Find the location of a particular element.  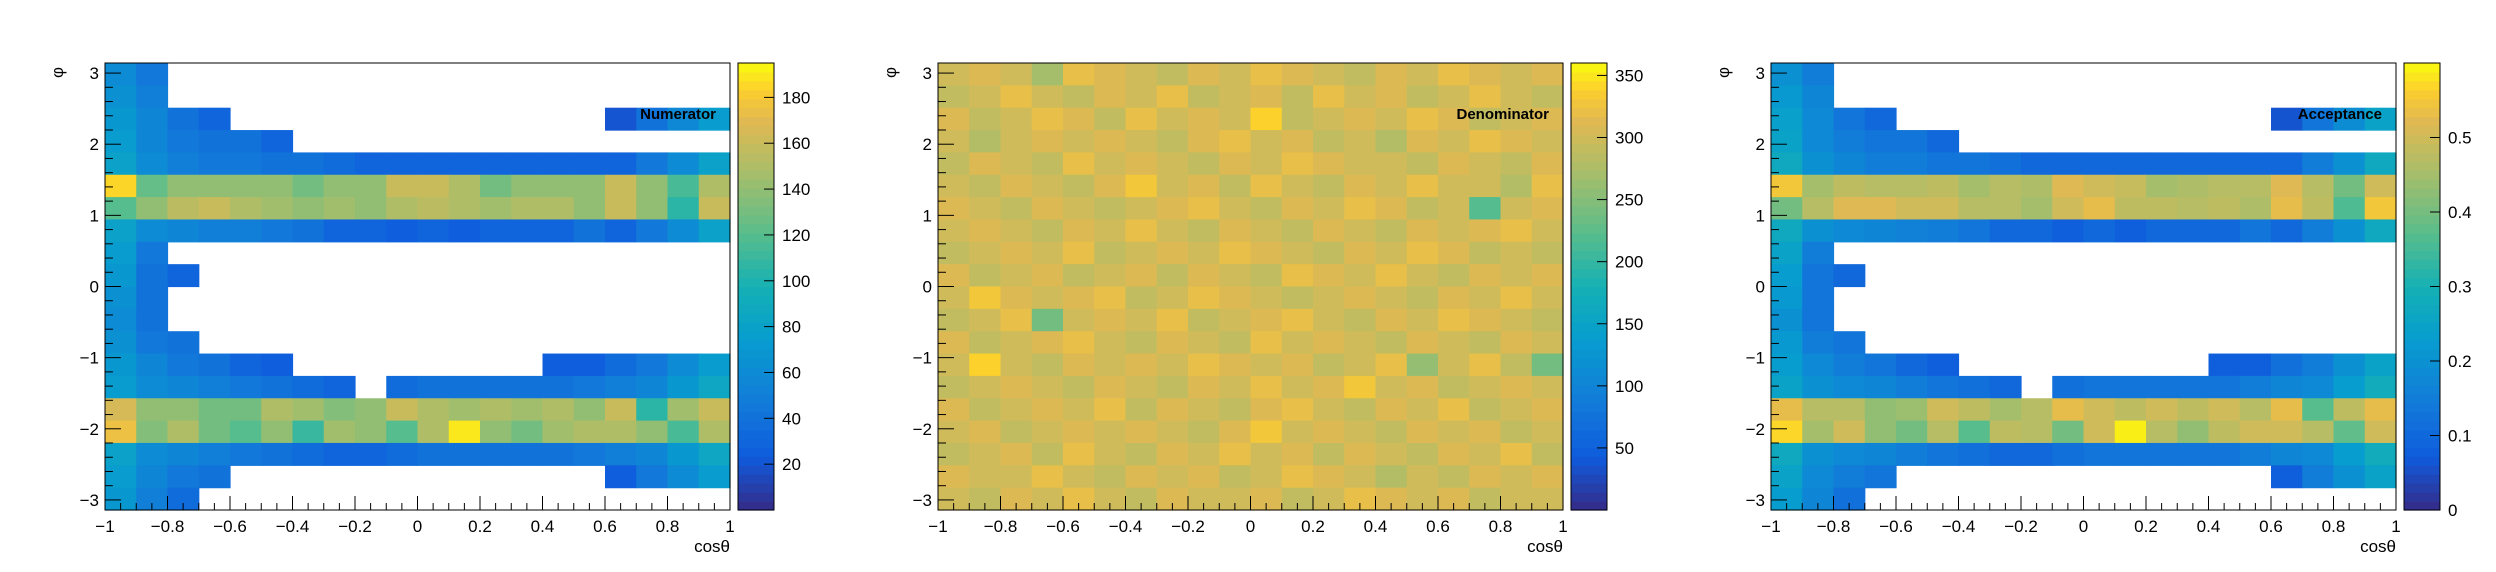

y-axis-title: φ is located at coordinates (1723, 72).